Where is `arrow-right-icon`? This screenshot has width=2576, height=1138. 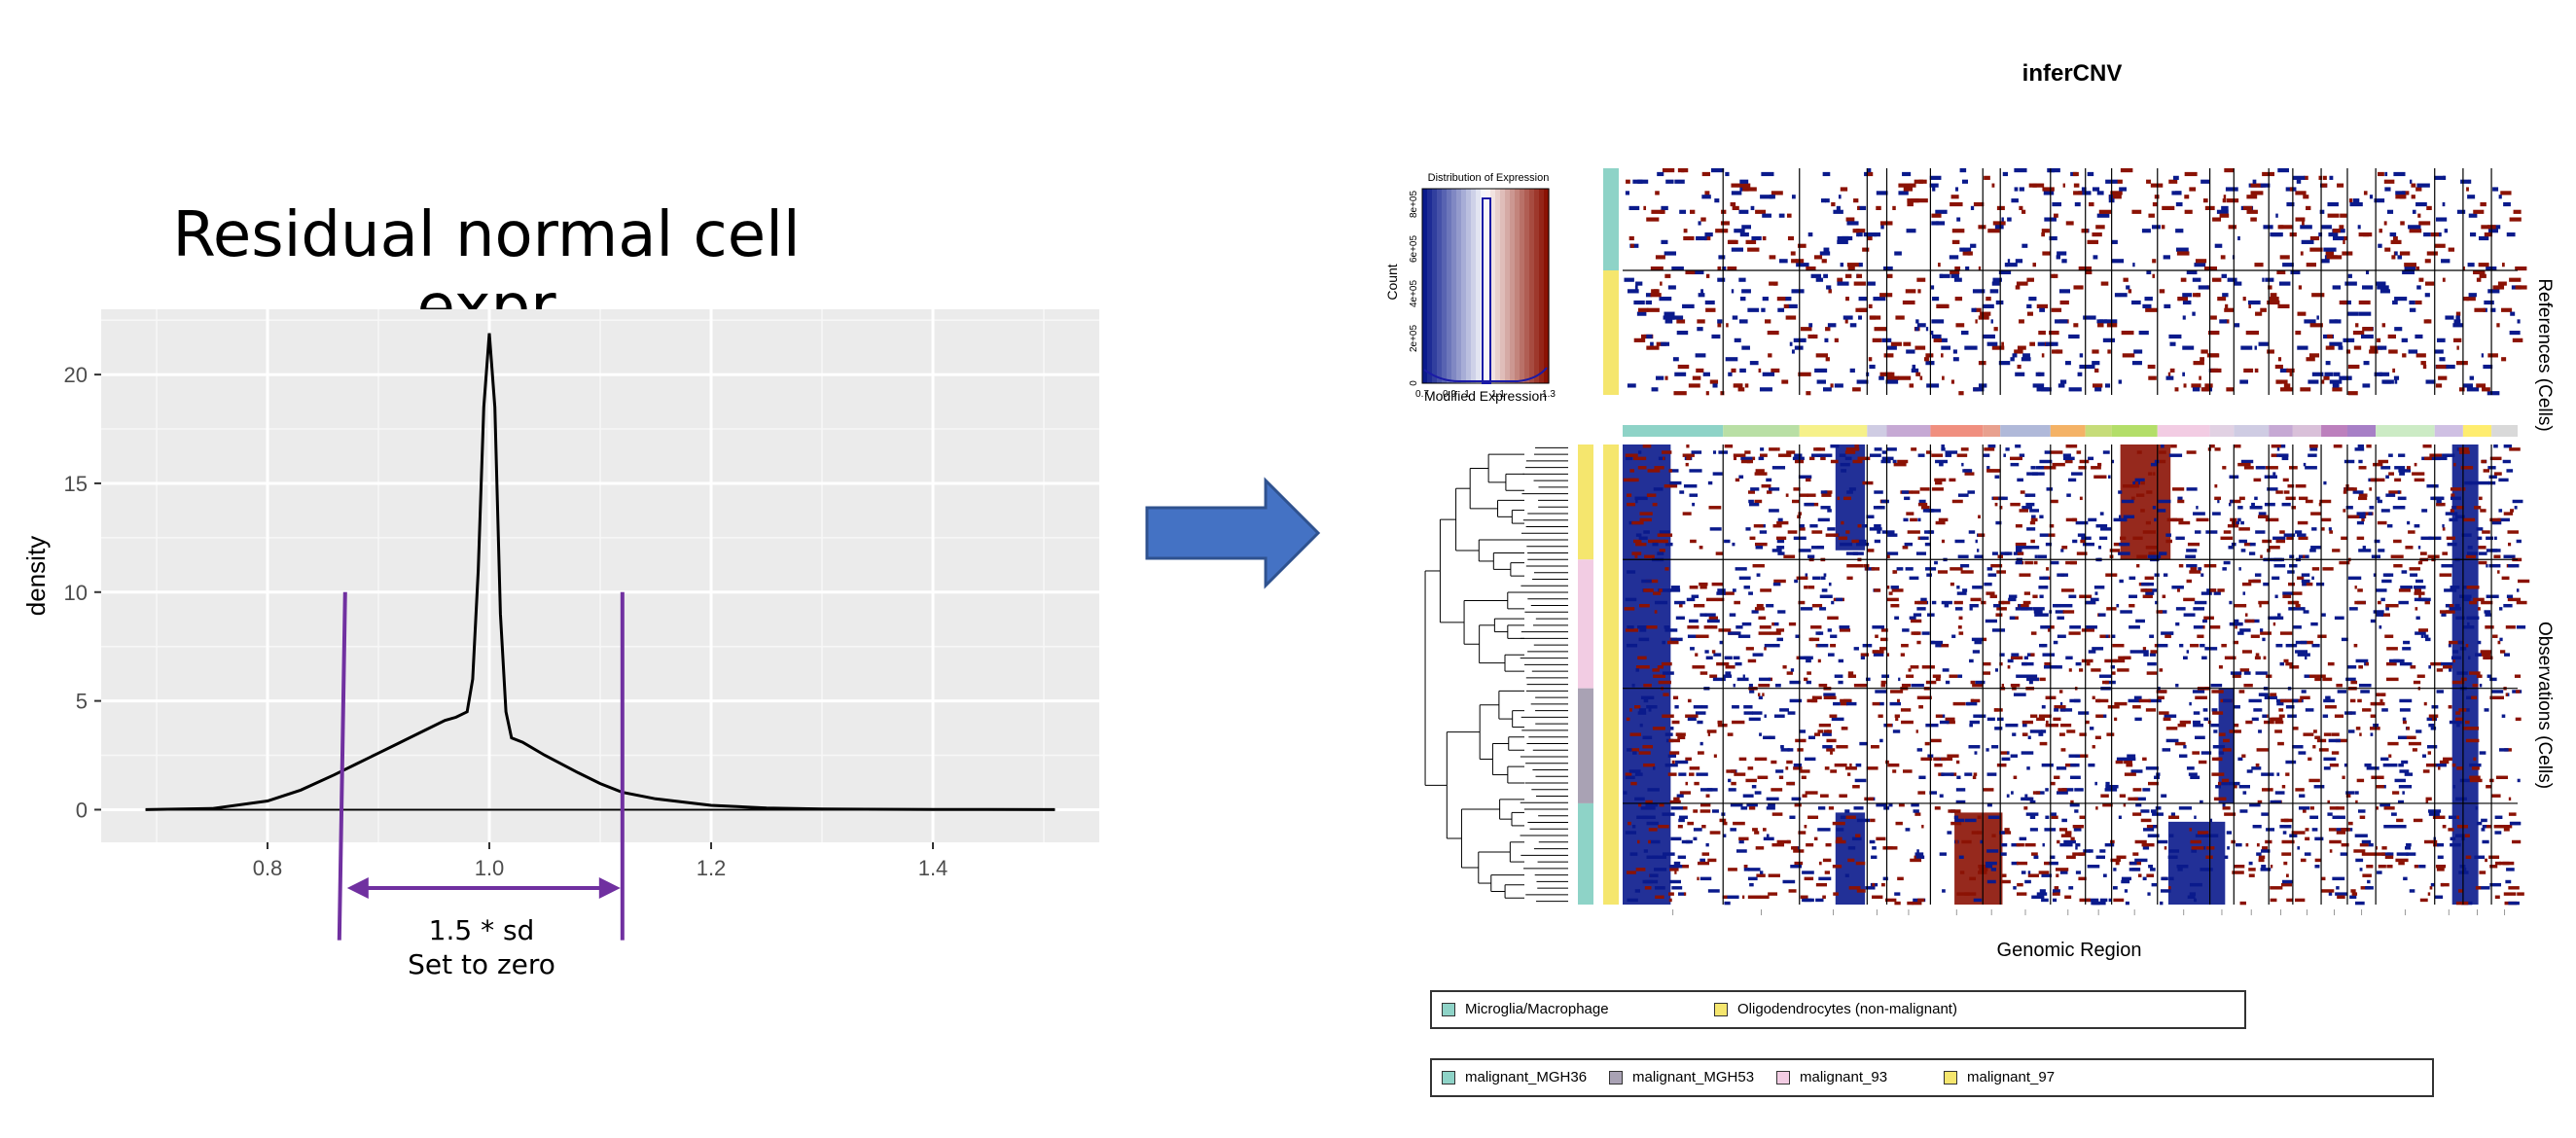 arrow-right-icon is located at coordinates (1233, 533).